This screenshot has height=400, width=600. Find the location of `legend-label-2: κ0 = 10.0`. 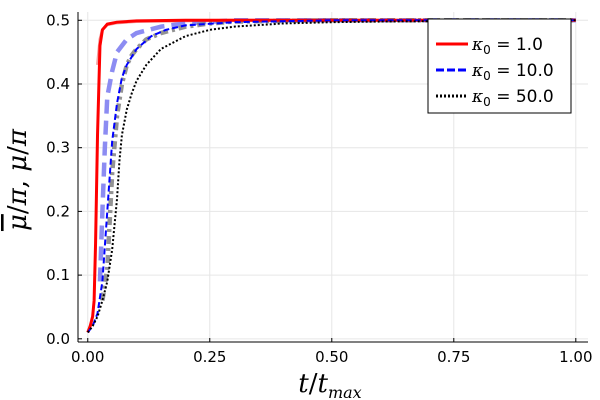

legend-label-2: κ0 = 10.0 is located at coordinates (512, 72).